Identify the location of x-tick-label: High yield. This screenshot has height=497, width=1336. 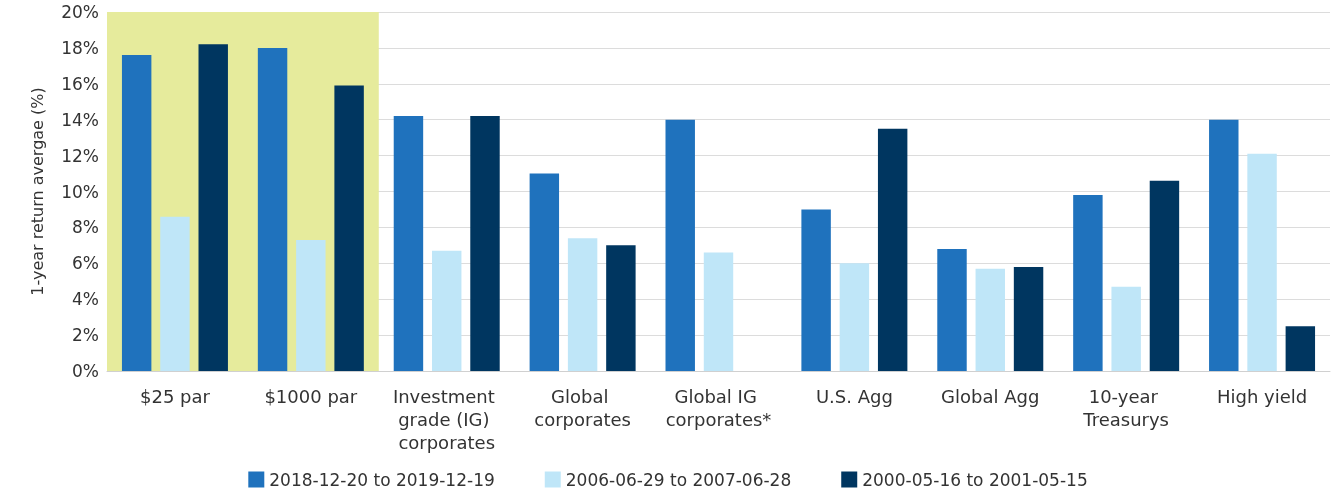
(1262, 396).